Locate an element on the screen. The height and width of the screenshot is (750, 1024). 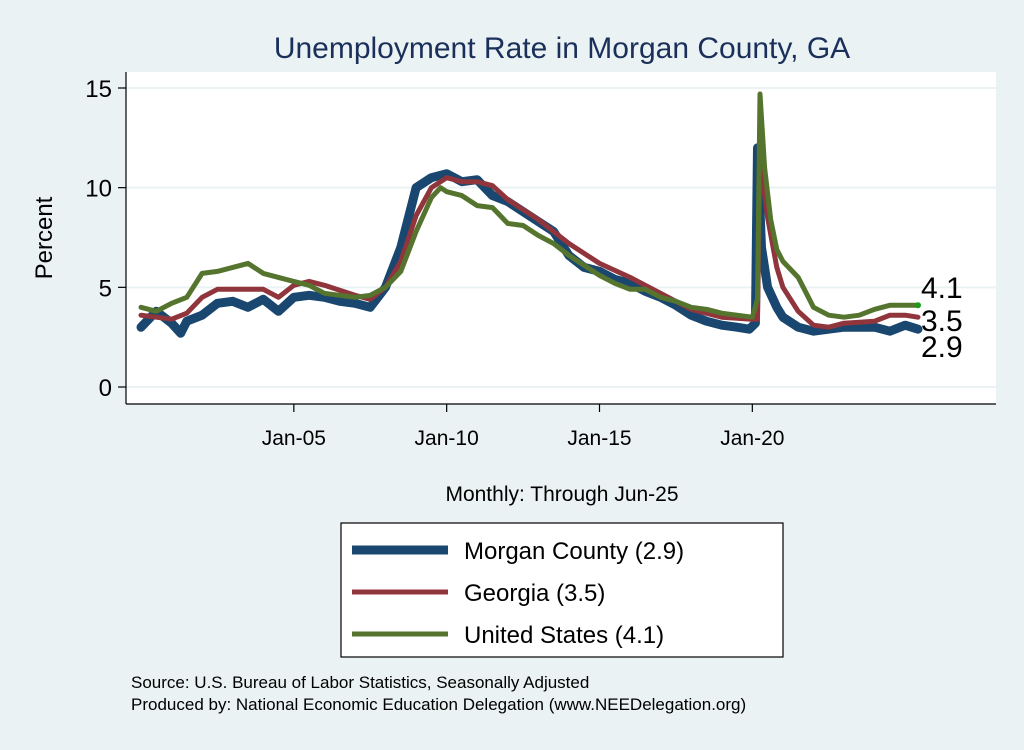
y-axis-label: Percent is located at coordinates (44, 237).